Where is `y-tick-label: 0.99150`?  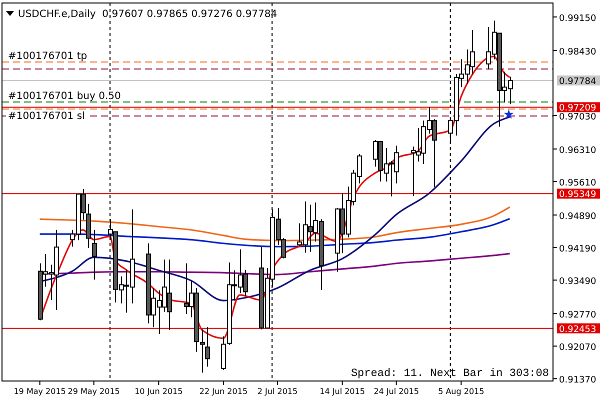 y-tick-label: 0.99150 is located at coordinates (577, 19).